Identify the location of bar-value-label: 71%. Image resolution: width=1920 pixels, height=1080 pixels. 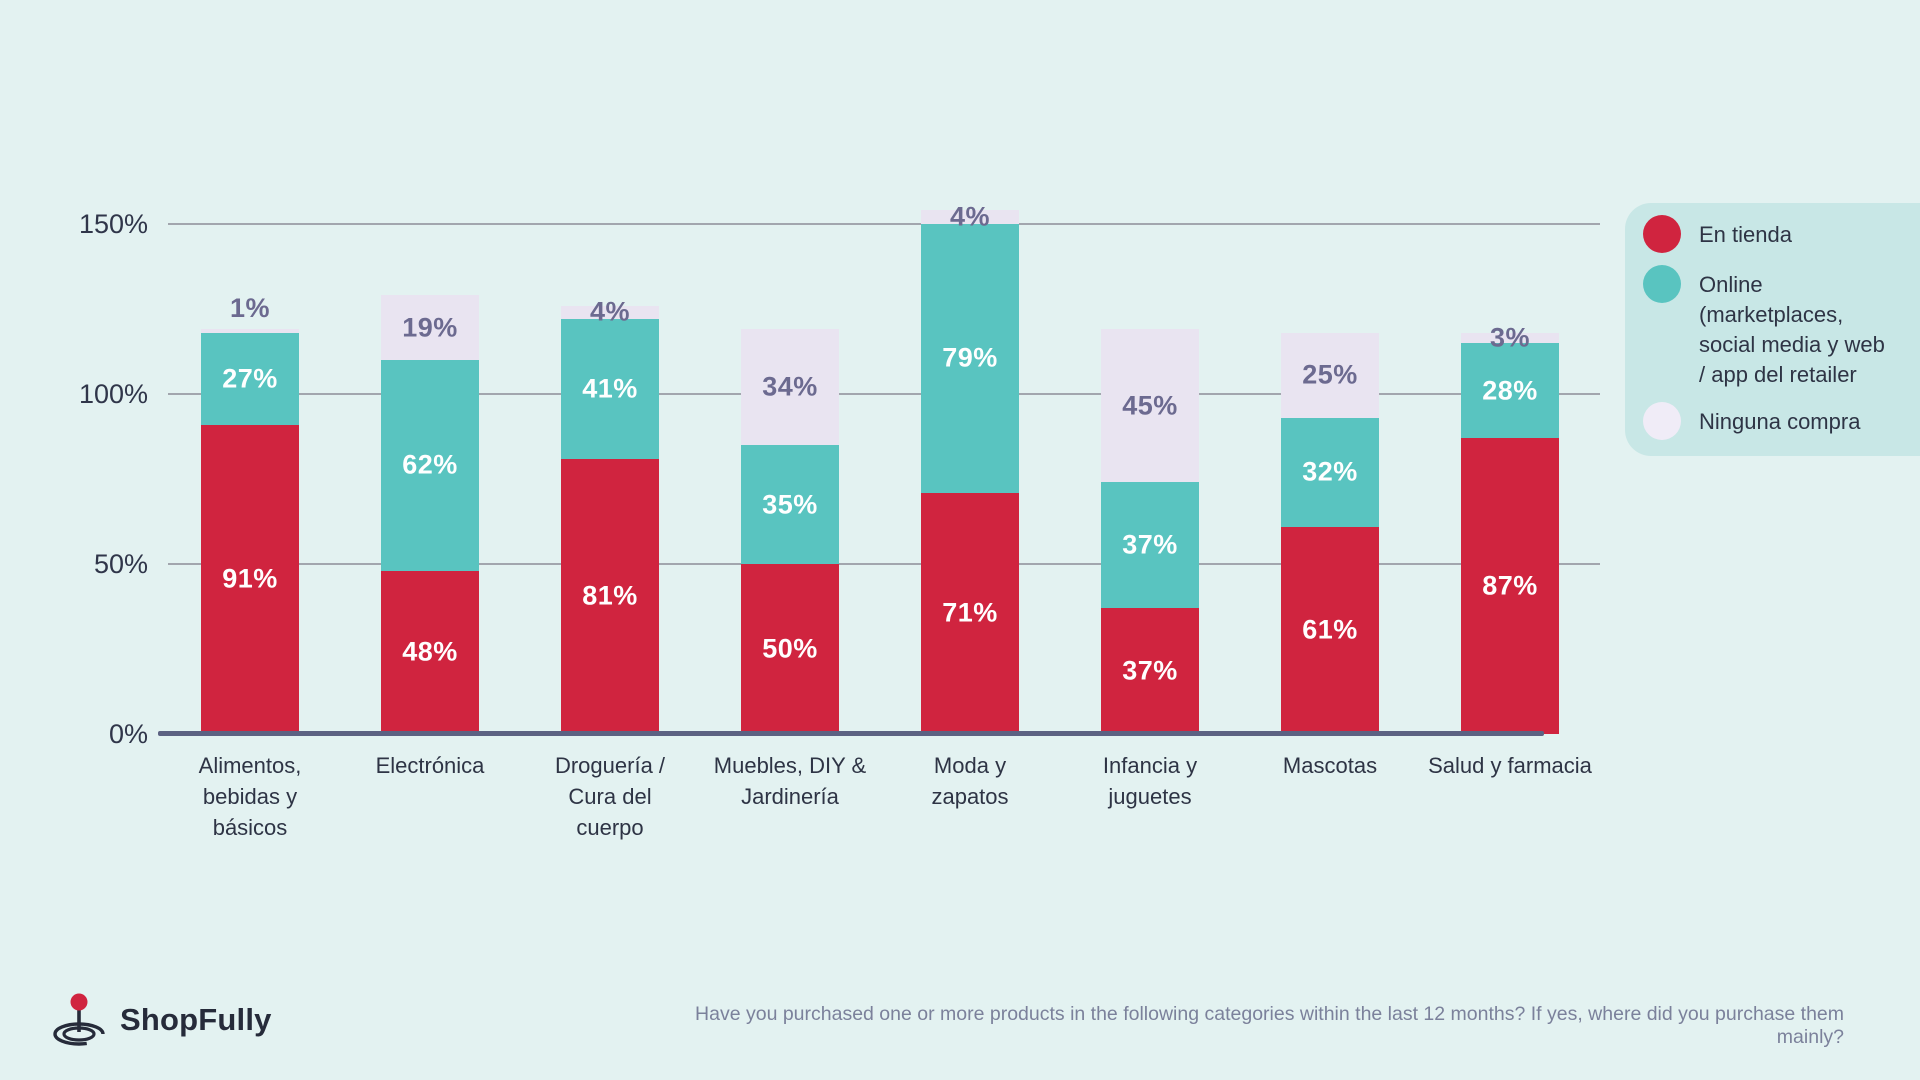
(970, 612).